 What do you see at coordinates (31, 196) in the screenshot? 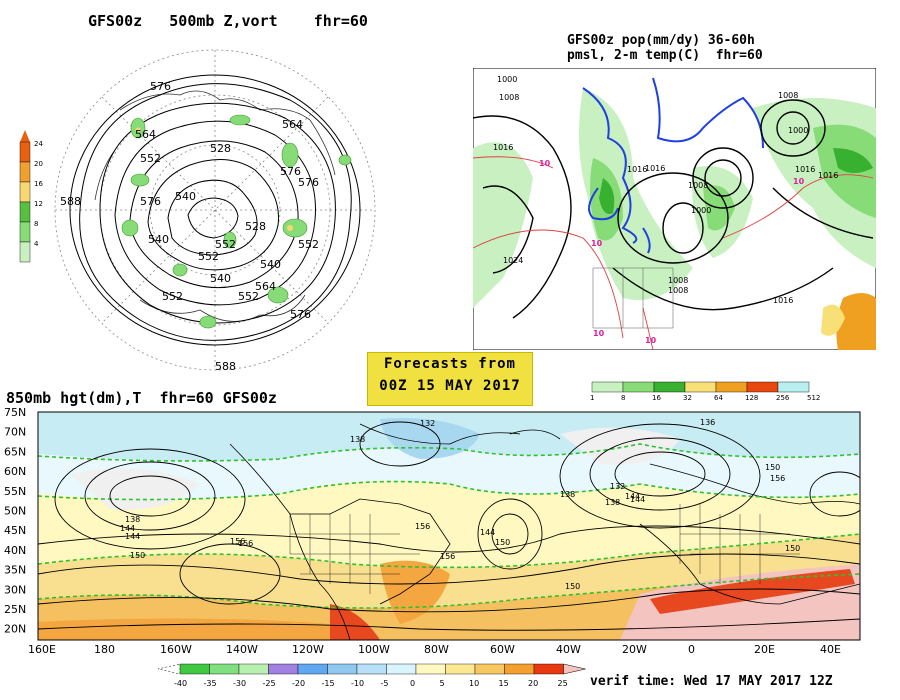
I see `panel-500mb-colorbar: 24 20 16 12 8 4` at bounding box center [31, 196].